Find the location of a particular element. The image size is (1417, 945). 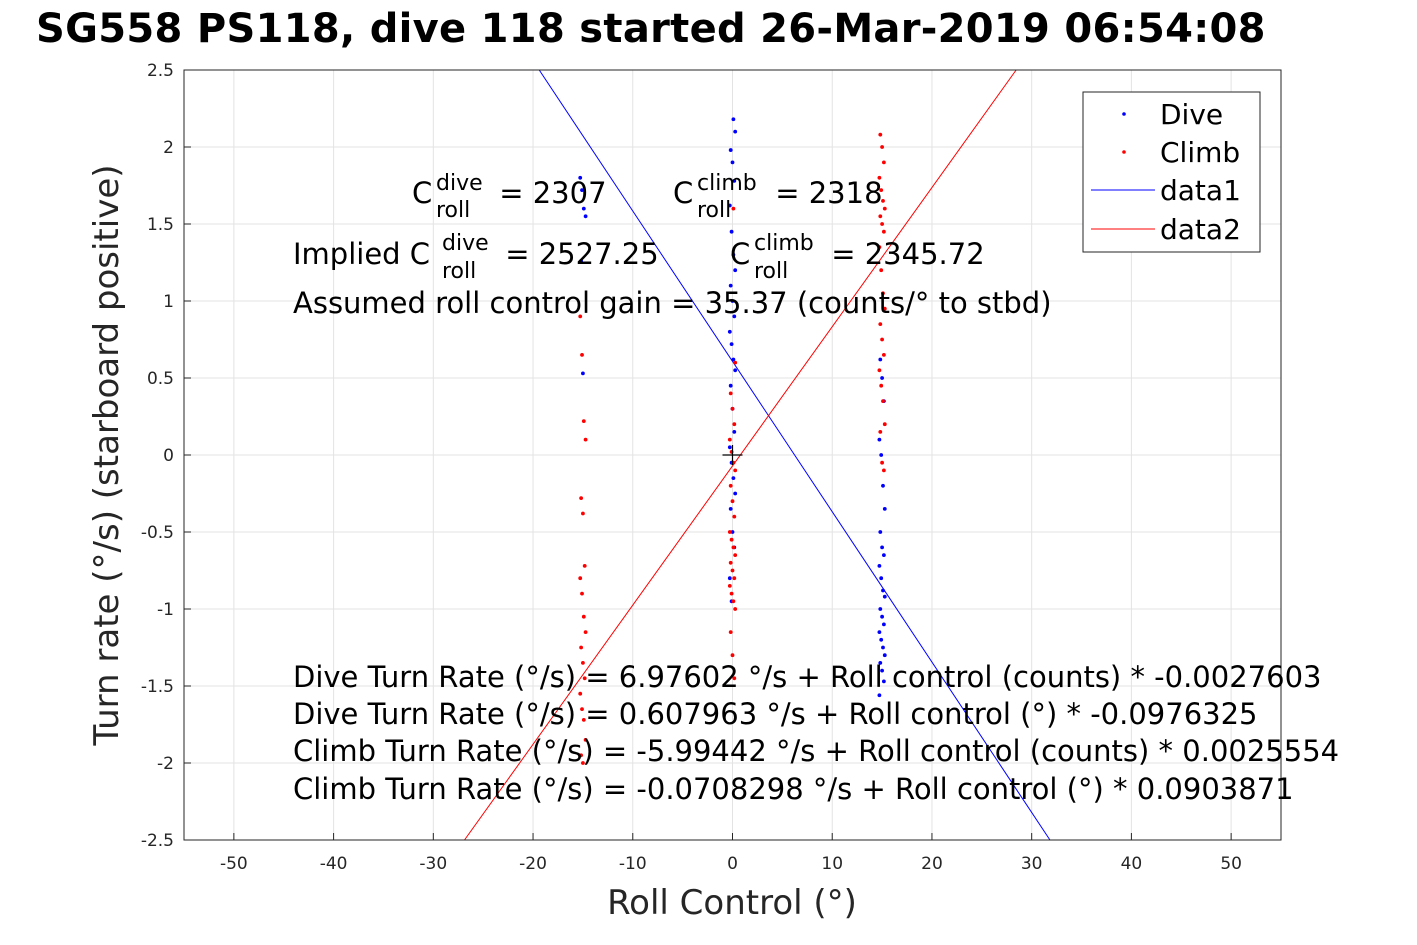

implied-climb-base: C is located at coordinates (740, 254).